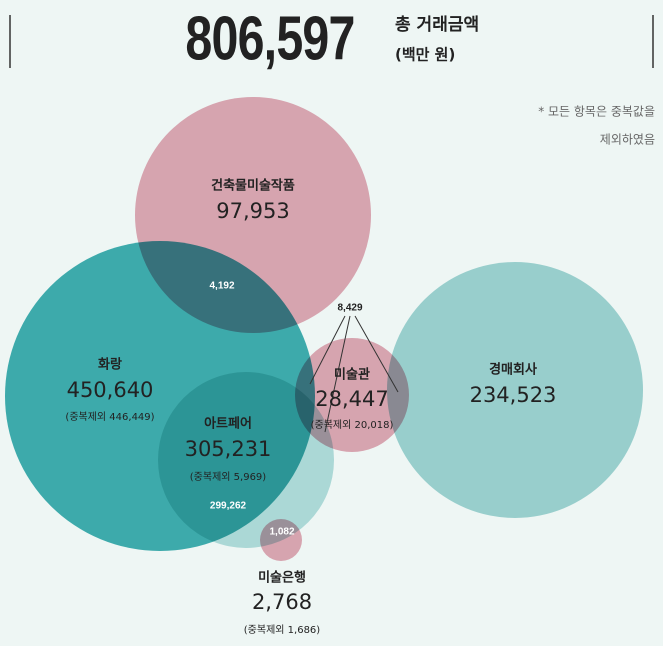 This screenshot has height=646, width=663. Describe the element at coordinates (513, 395) in the screenshot. I see `node-value: 234,523` at that location.